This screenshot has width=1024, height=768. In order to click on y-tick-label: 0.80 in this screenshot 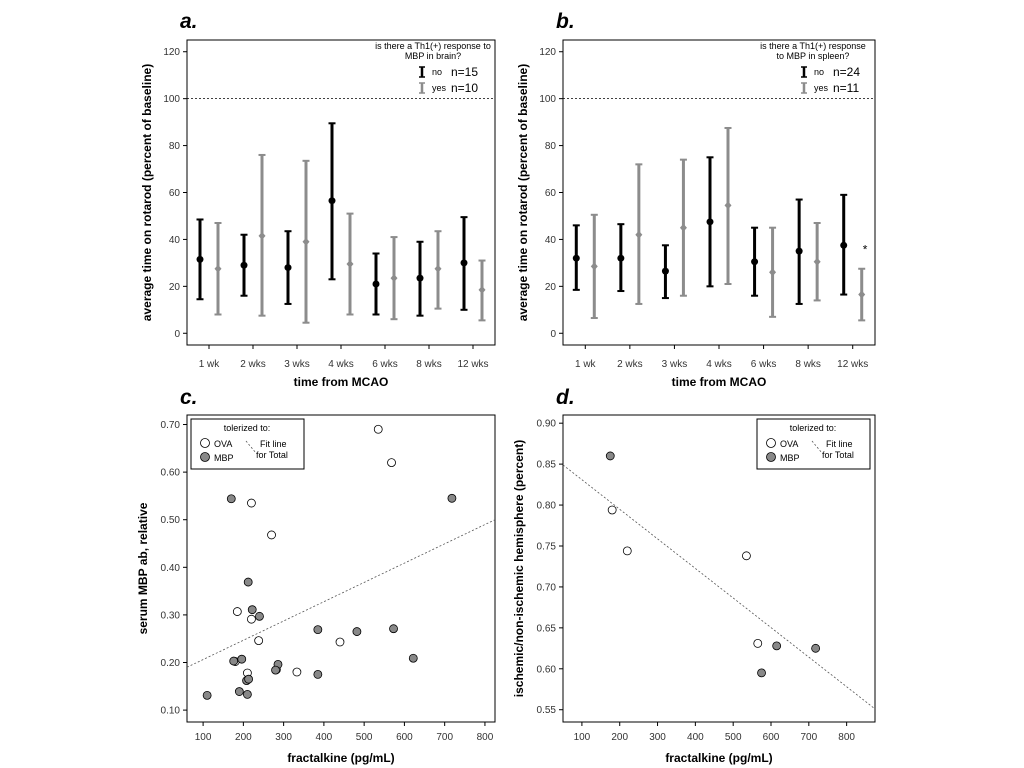, I will do `click(547, 506)`.